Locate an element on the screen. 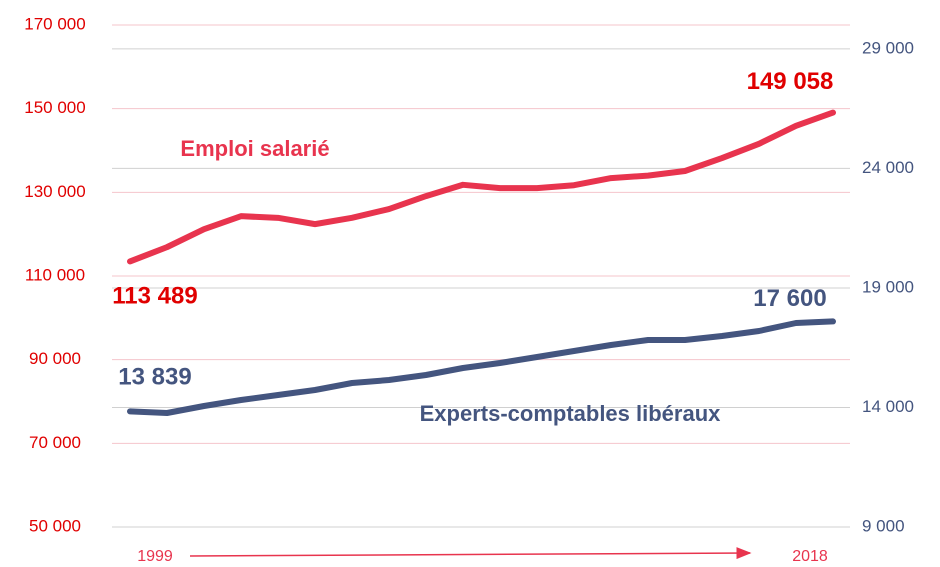  x-tick-label: 2018 is located at coordinates (810, 556).